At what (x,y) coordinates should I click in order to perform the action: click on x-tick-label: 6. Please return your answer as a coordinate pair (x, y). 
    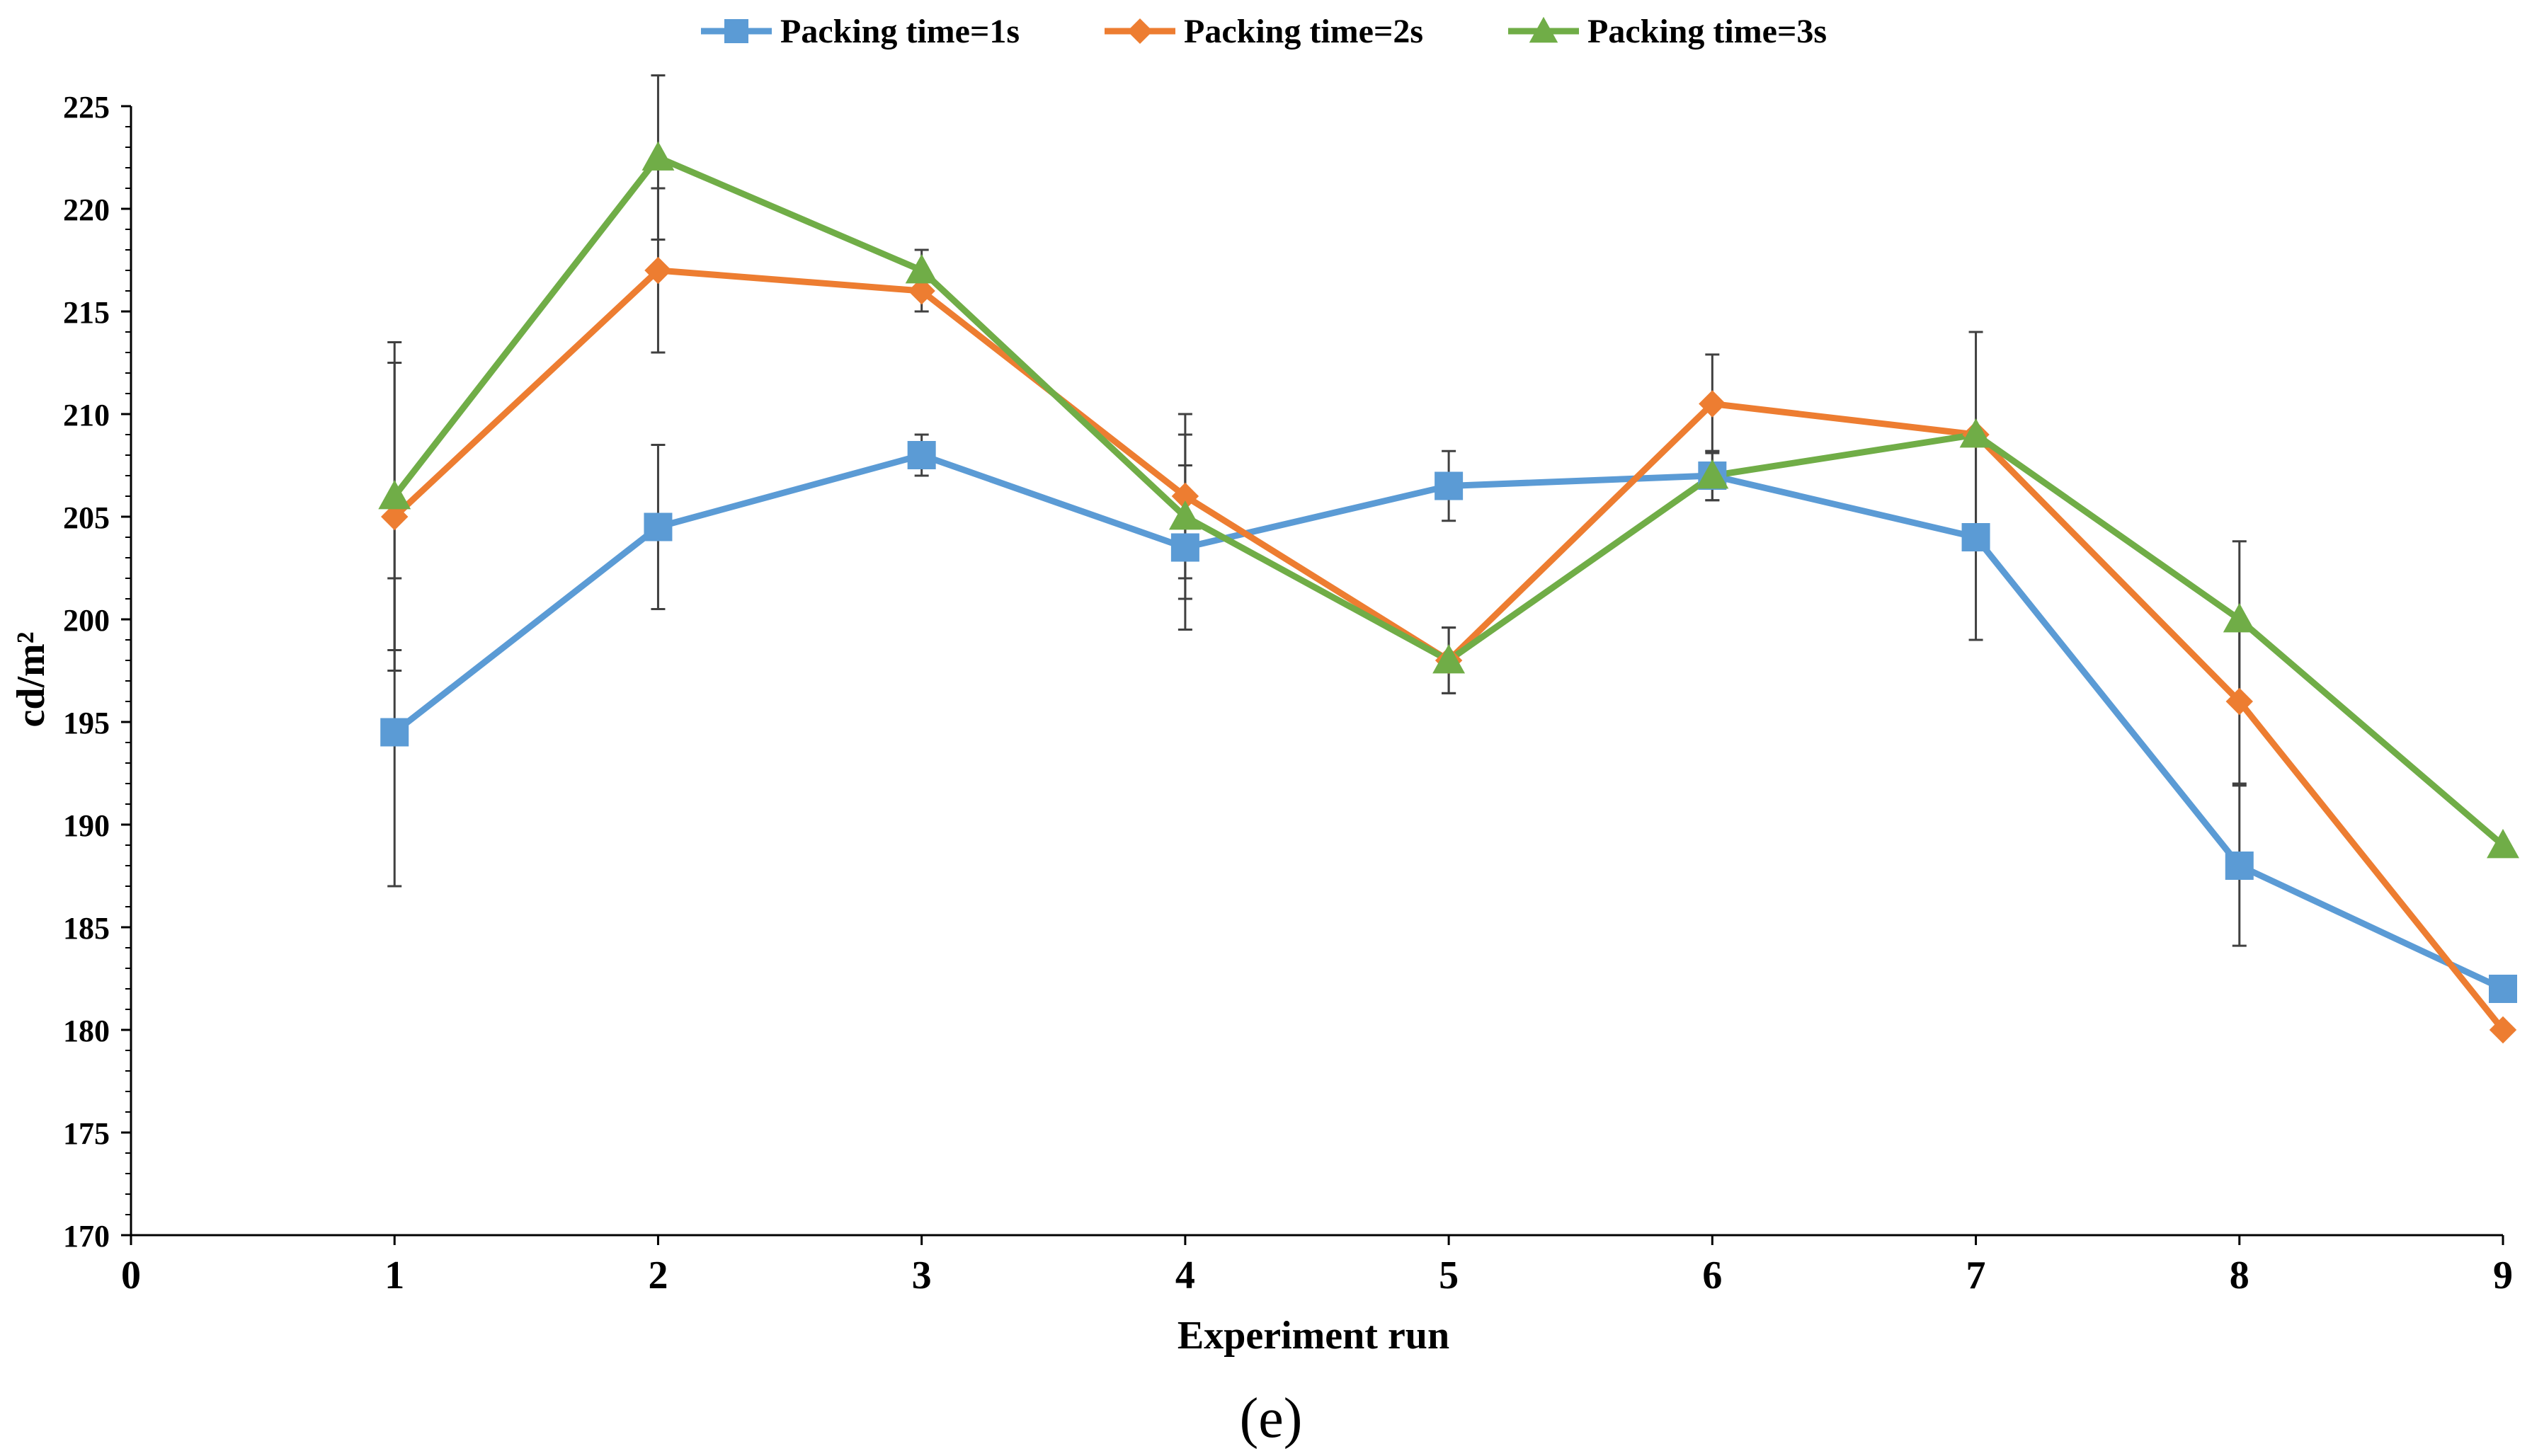
    Looking at the image, I should click on (1712, 1275).